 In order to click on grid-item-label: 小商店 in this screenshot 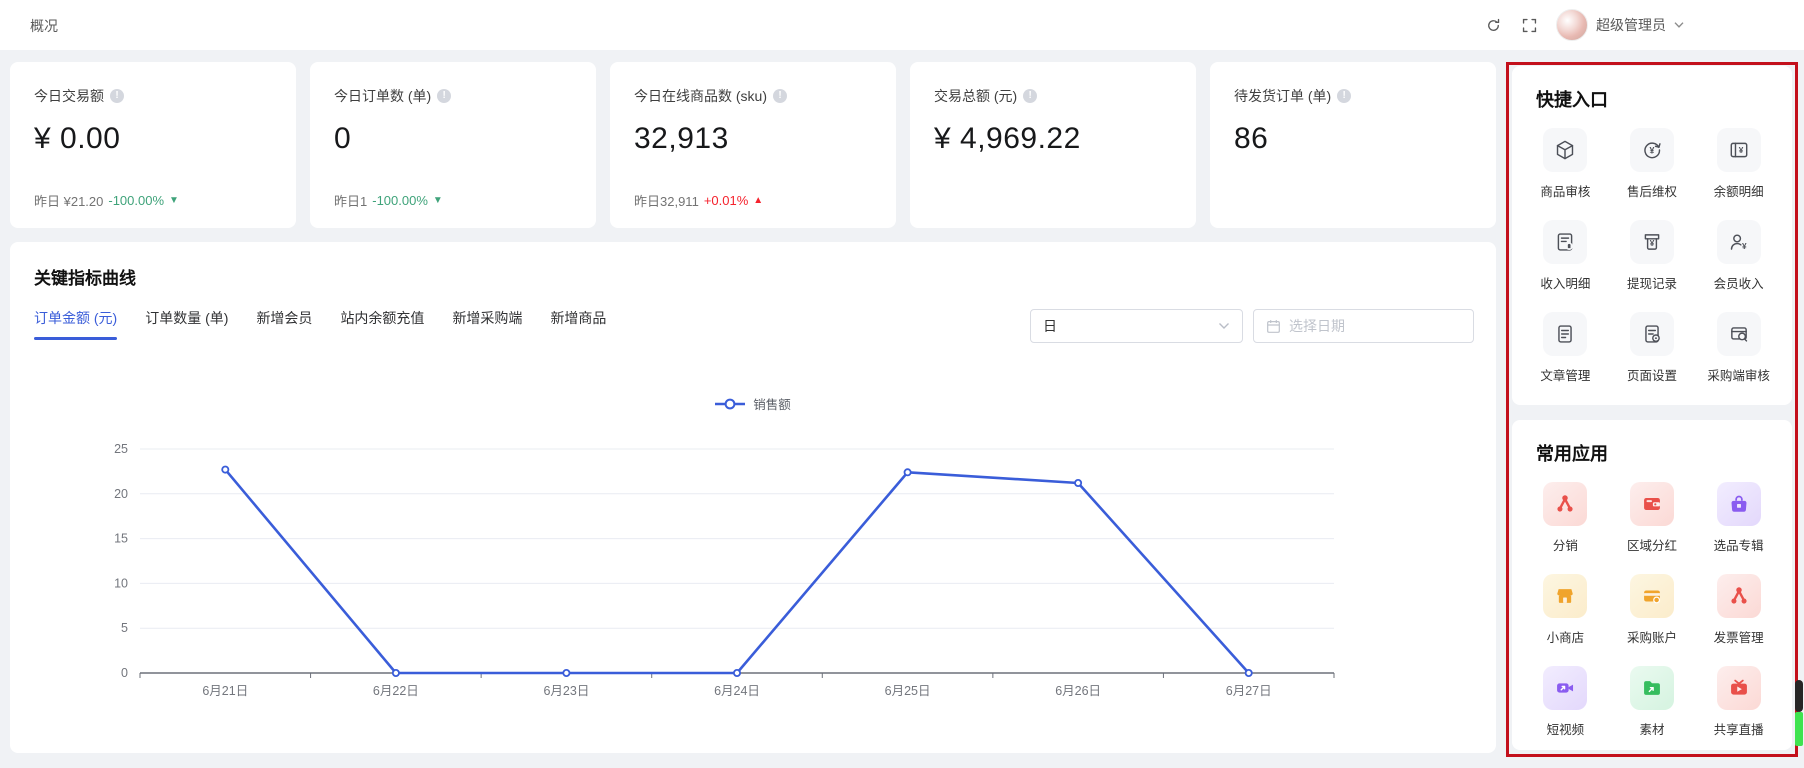, I will do `click(1565, 638)`.